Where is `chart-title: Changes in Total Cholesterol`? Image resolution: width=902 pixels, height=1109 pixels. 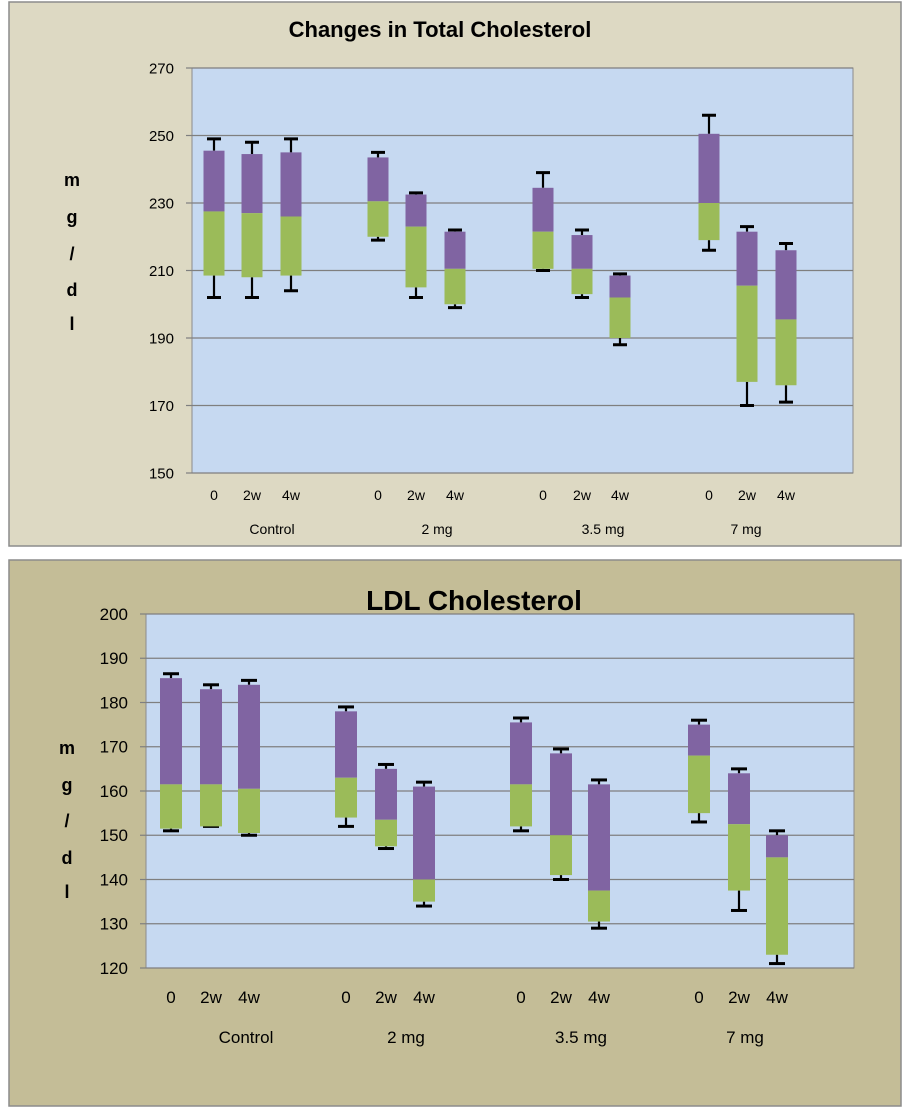 chart-title: Changes in Total Cholesterol is located at coordinates (440, 29).